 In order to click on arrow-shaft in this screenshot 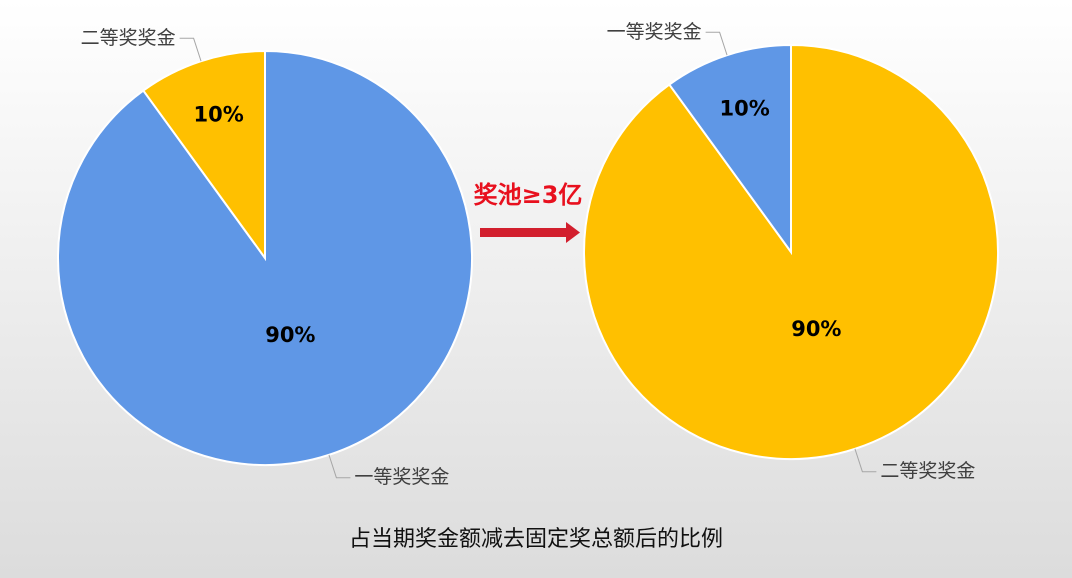, I will do `click(523, 232)`.